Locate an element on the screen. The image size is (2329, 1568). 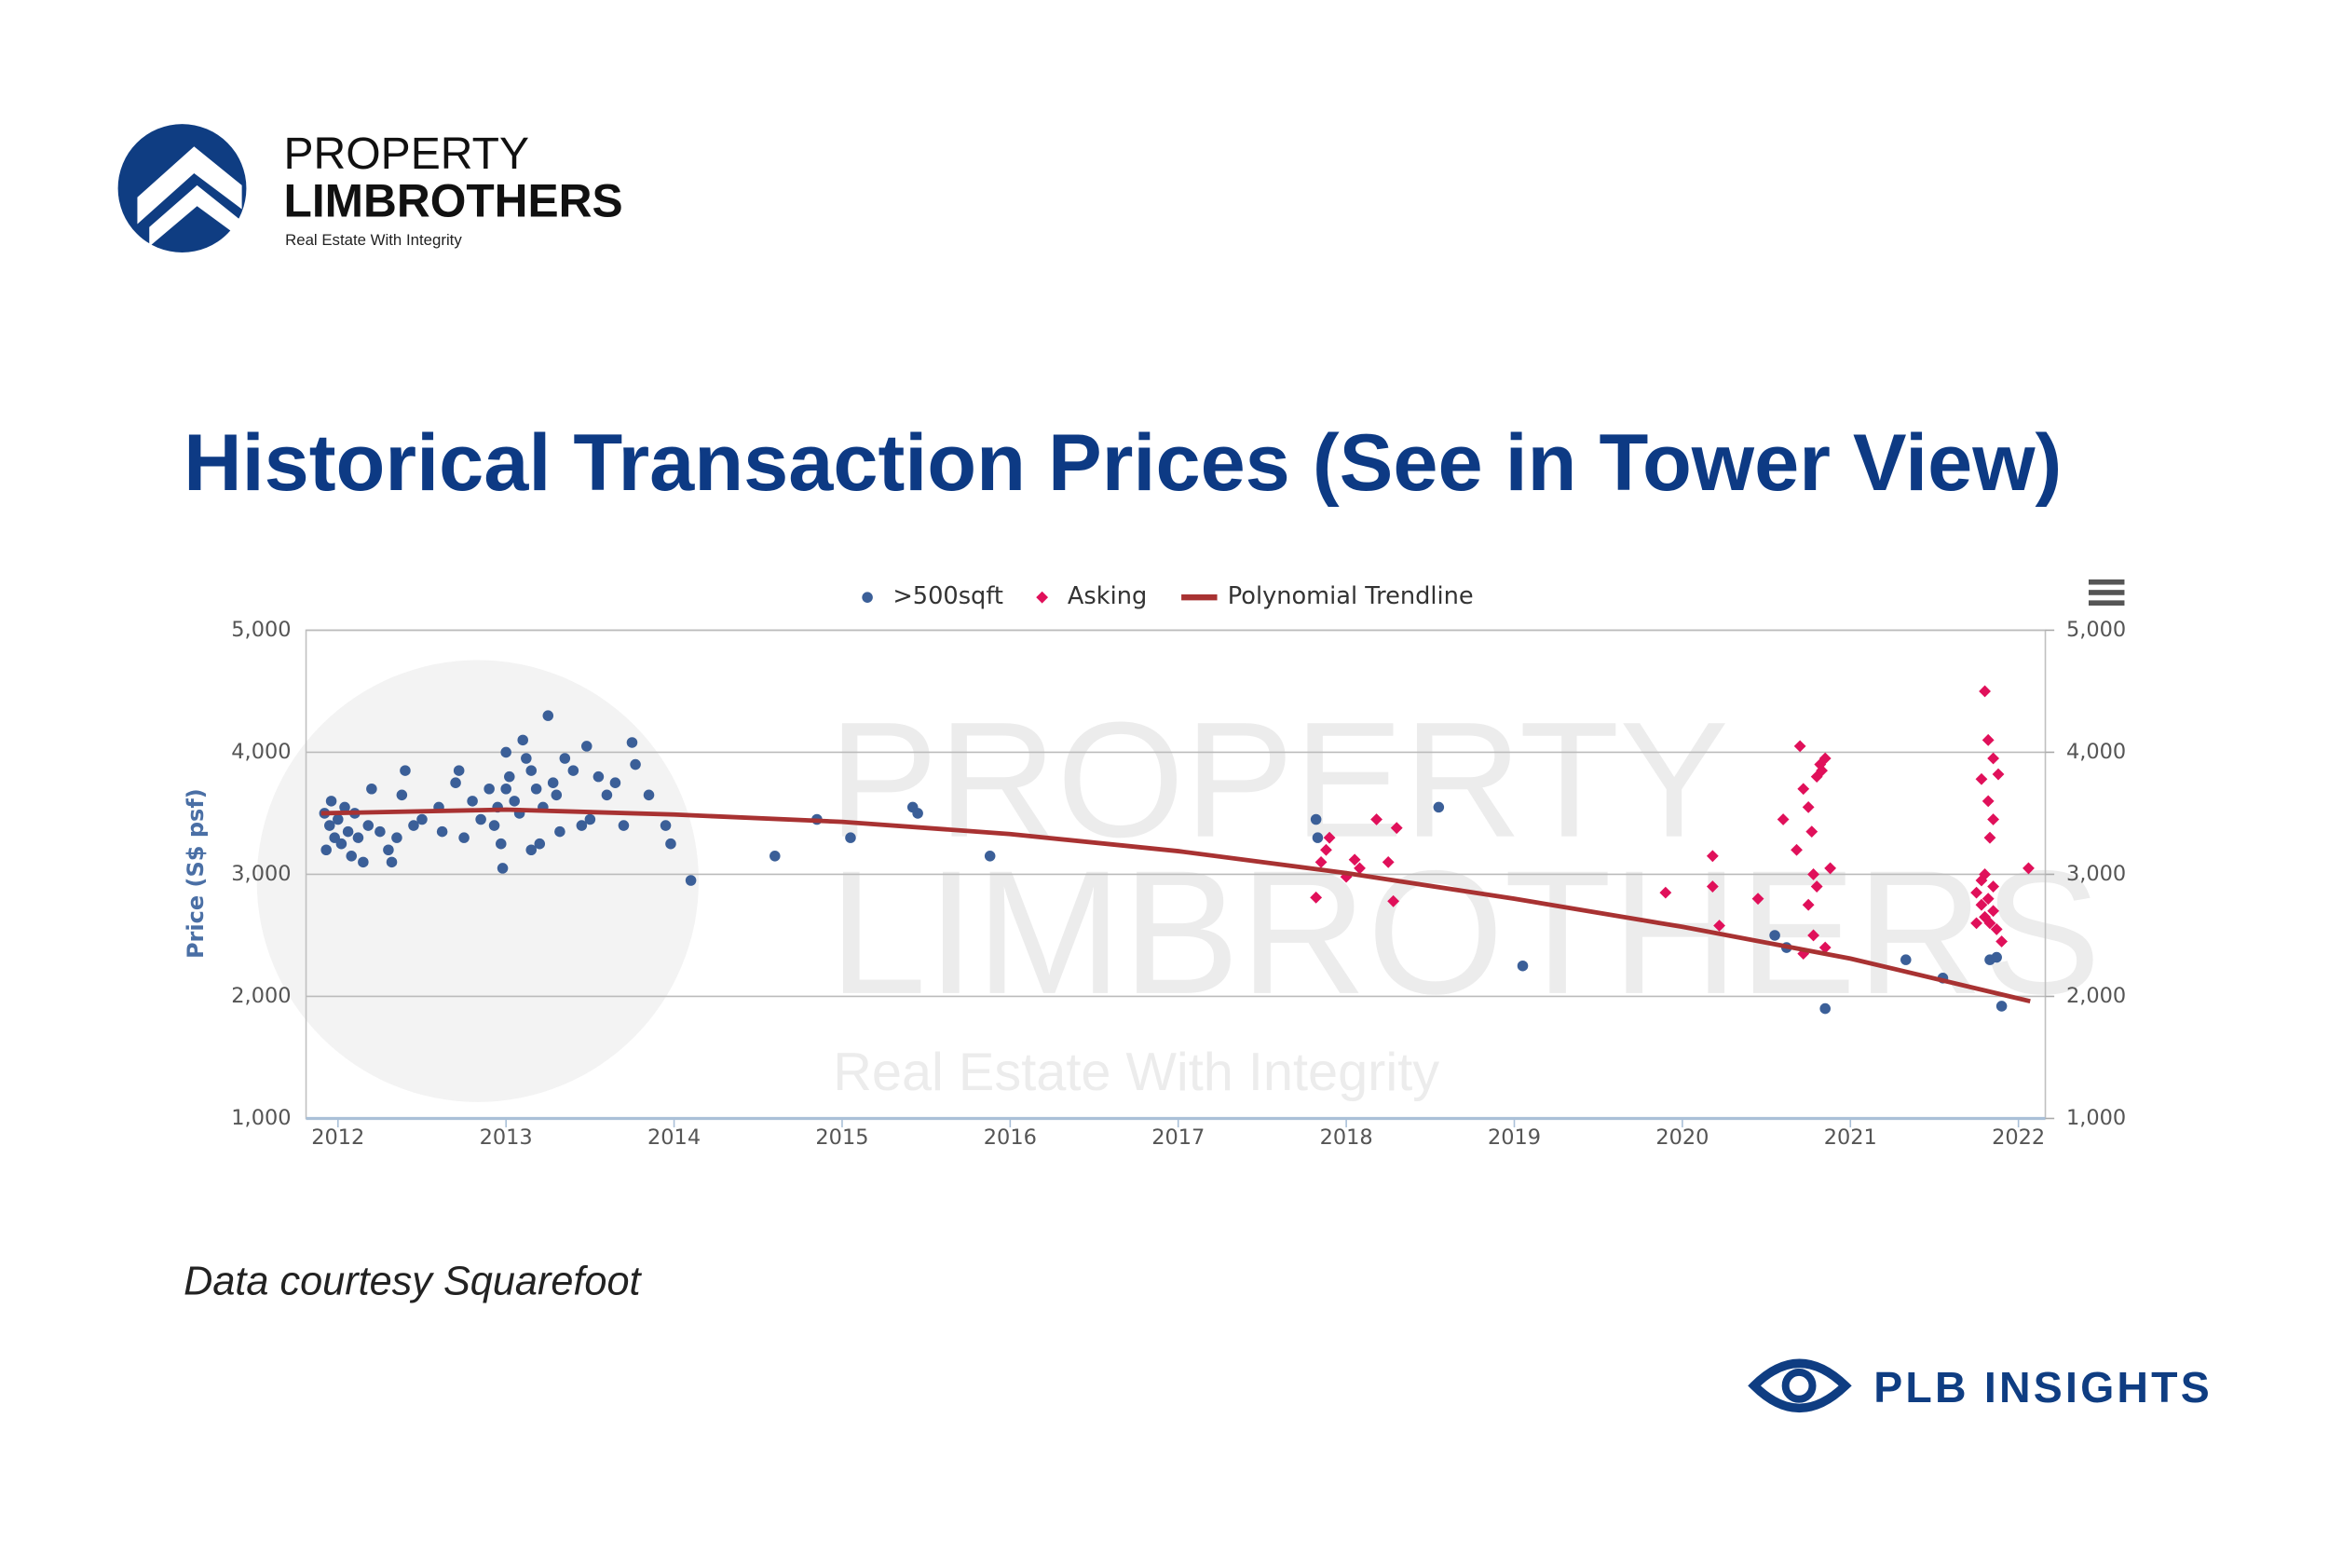
x-tick-label: 2020 is located at coordinates (1682, 1137).